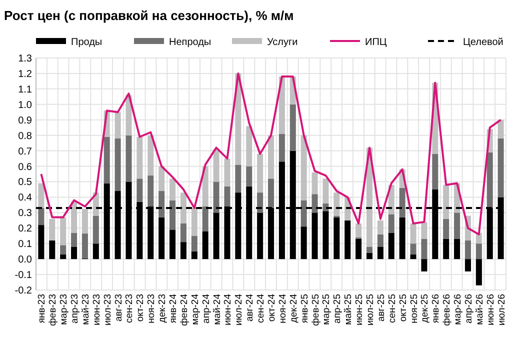 The image size is (526, 345). I want to click on x-tick-label: ноя-25, so click(414, 309).